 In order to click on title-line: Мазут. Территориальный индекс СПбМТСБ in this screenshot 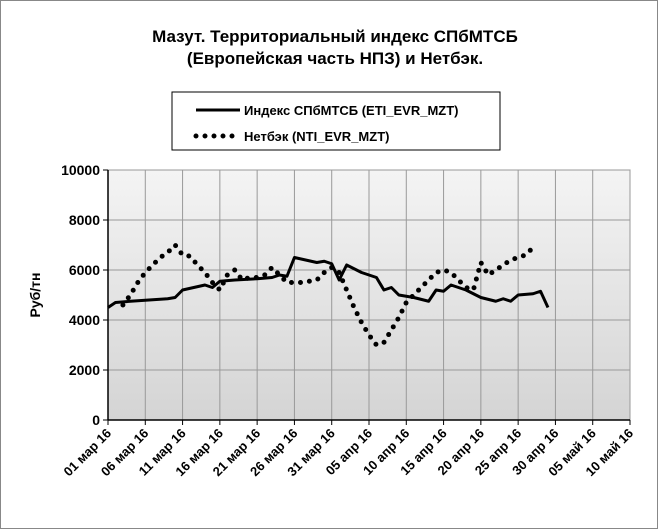, I will do `click(335, 36)`.